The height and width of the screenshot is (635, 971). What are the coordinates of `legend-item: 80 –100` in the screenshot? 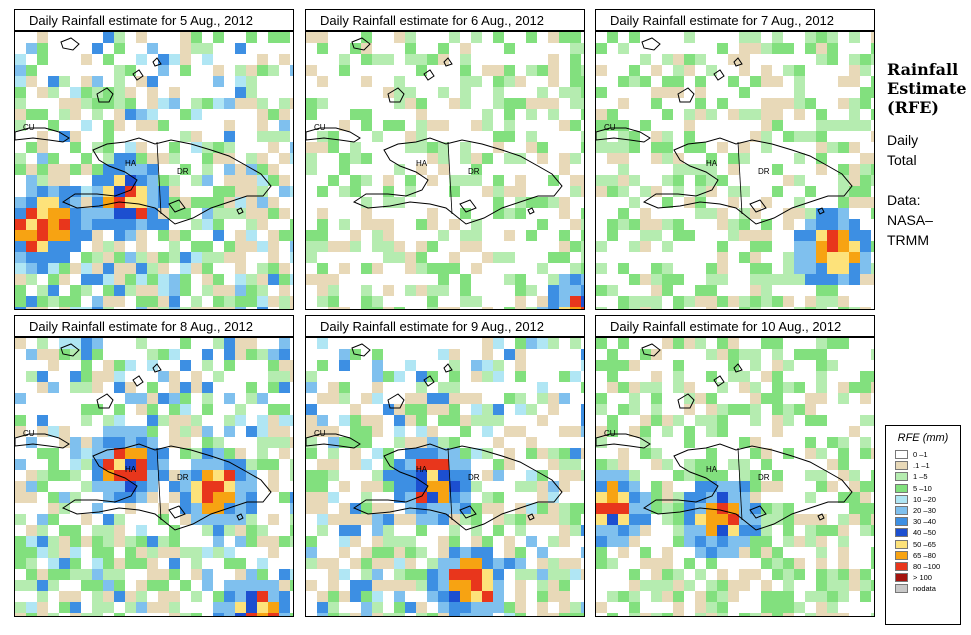 It's located at (923, 566).